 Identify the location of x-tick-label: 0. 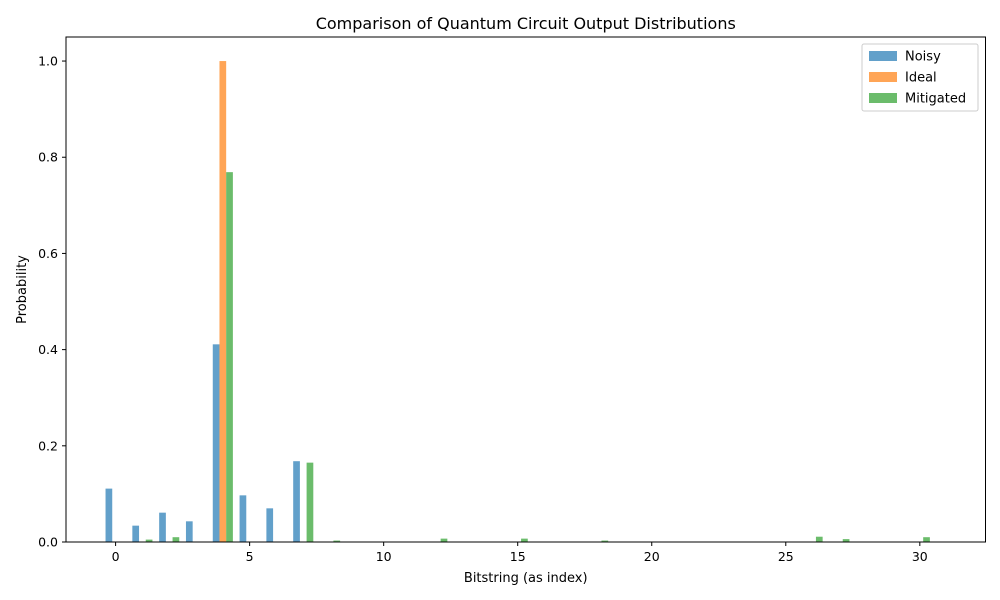
(116, 556).